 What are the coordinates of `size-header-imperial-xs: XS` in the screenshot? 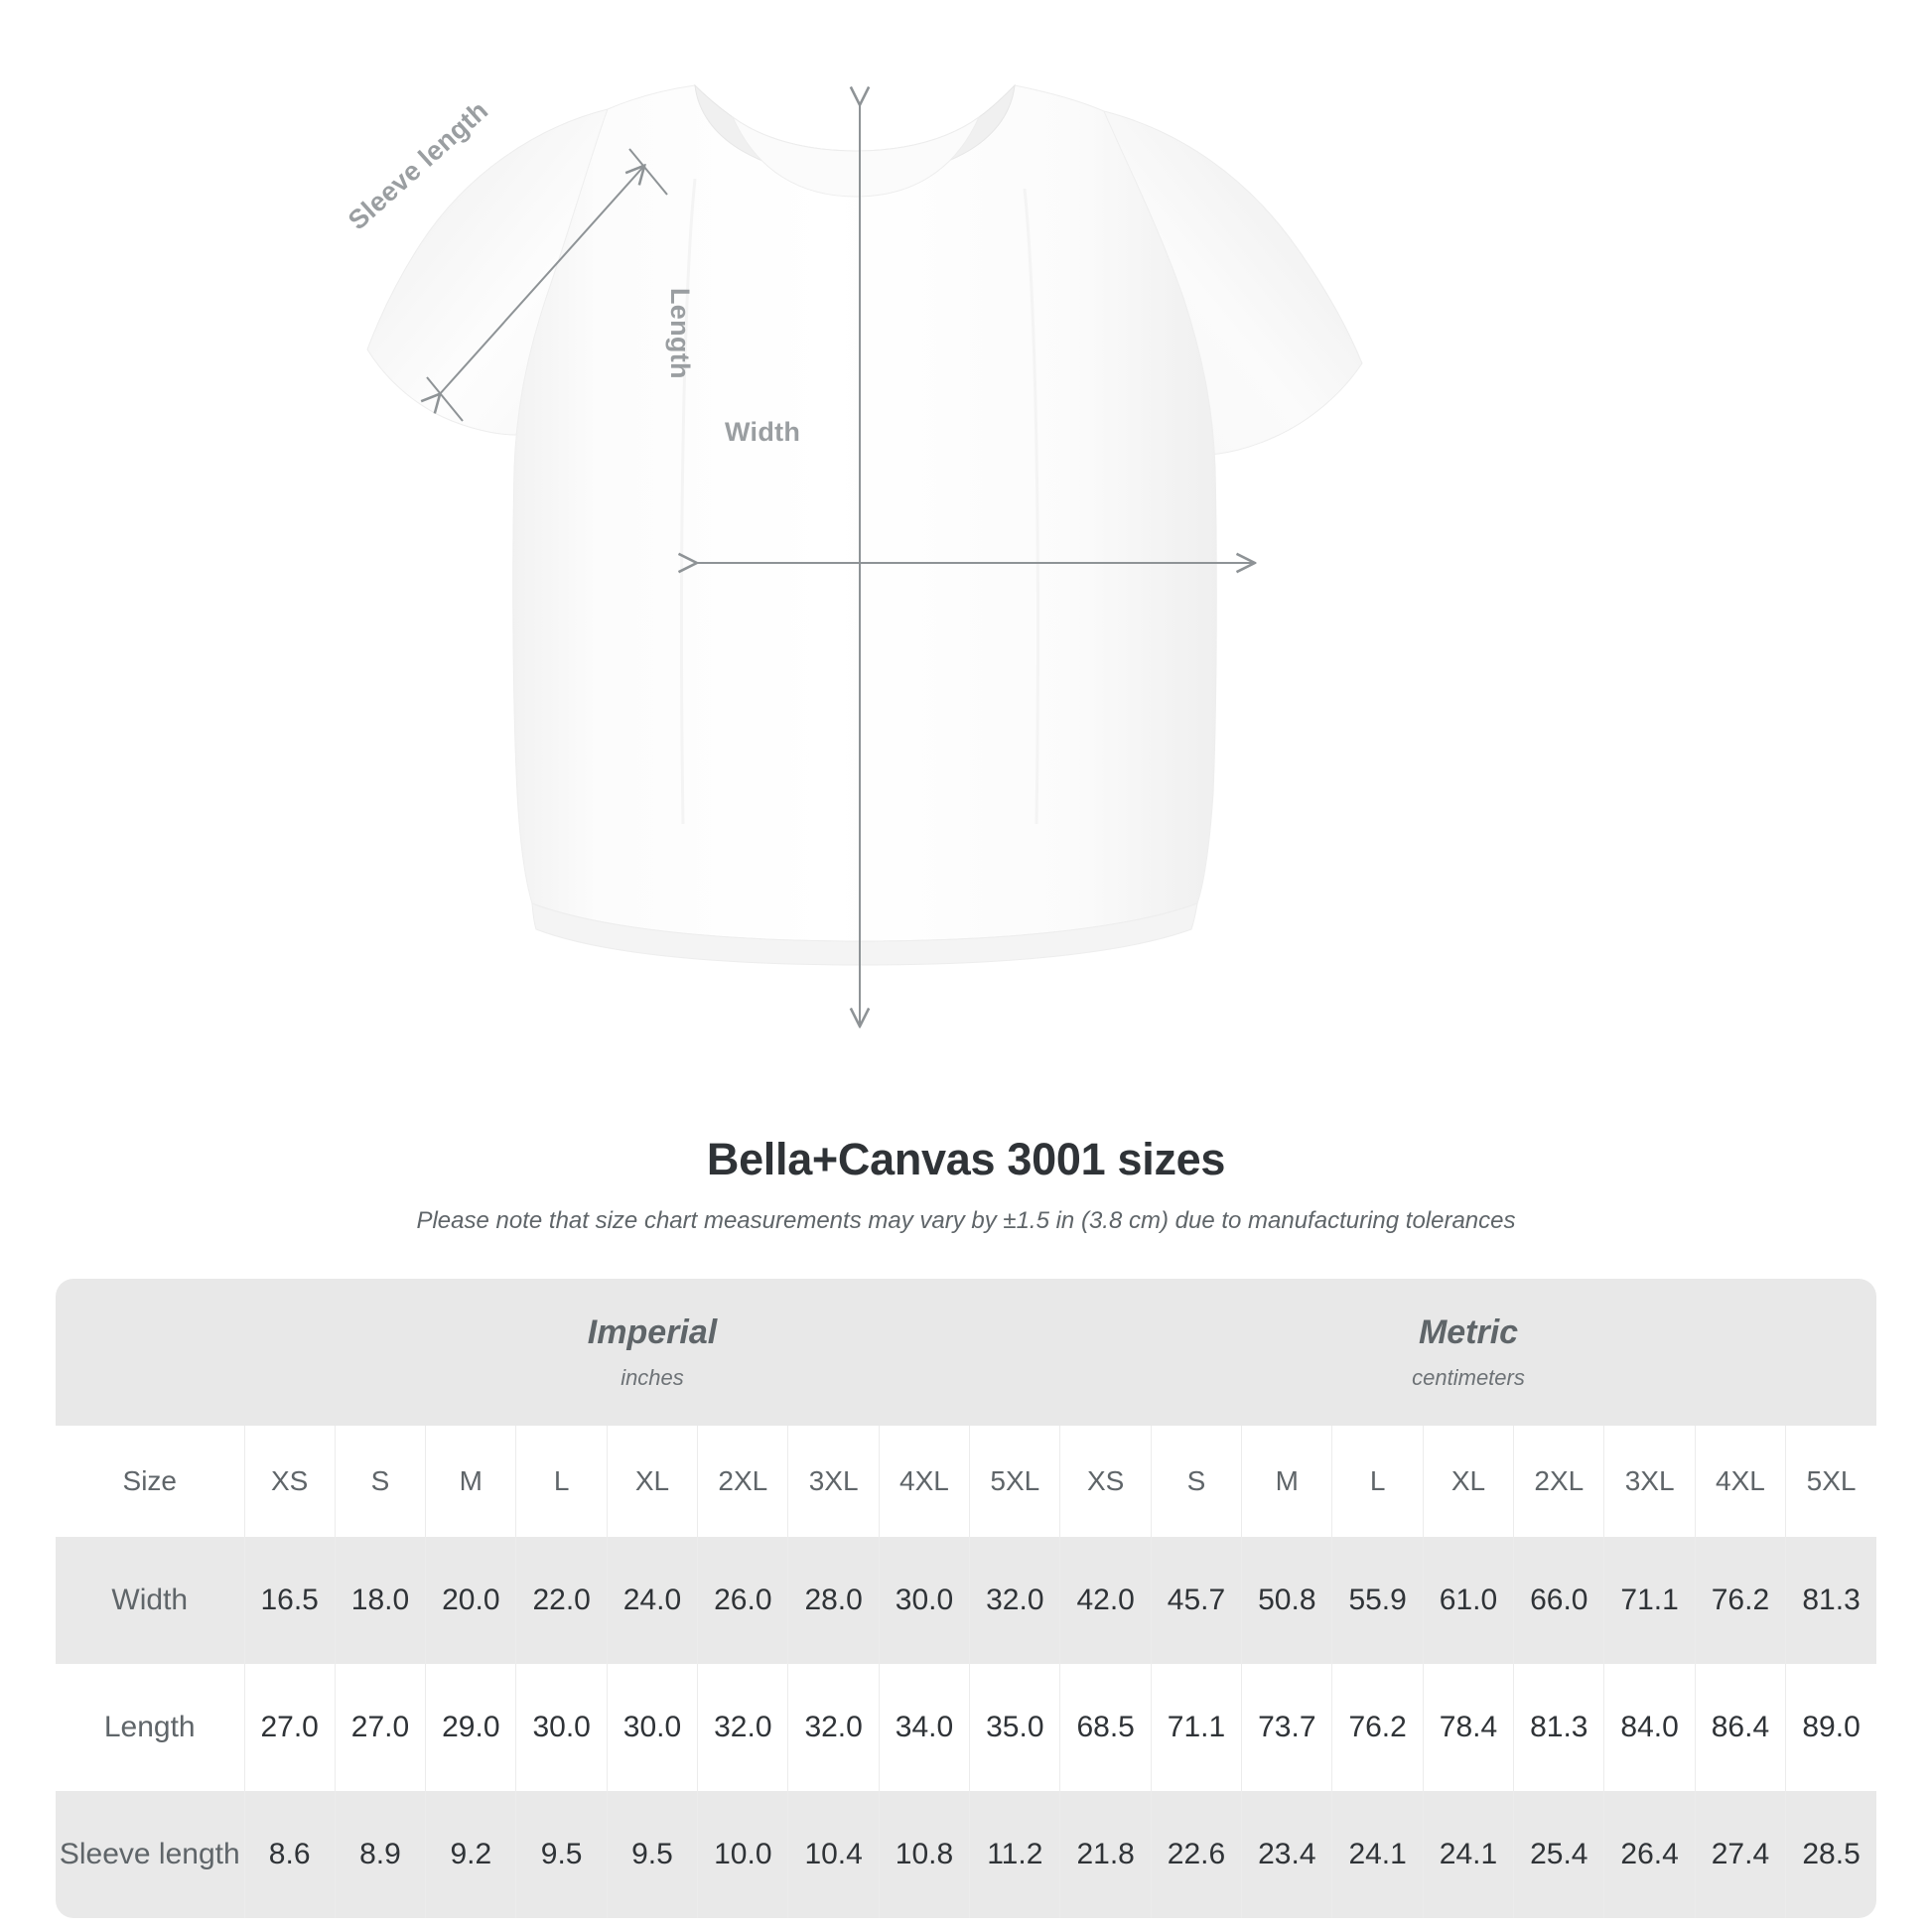 It's located at (290, 1481).